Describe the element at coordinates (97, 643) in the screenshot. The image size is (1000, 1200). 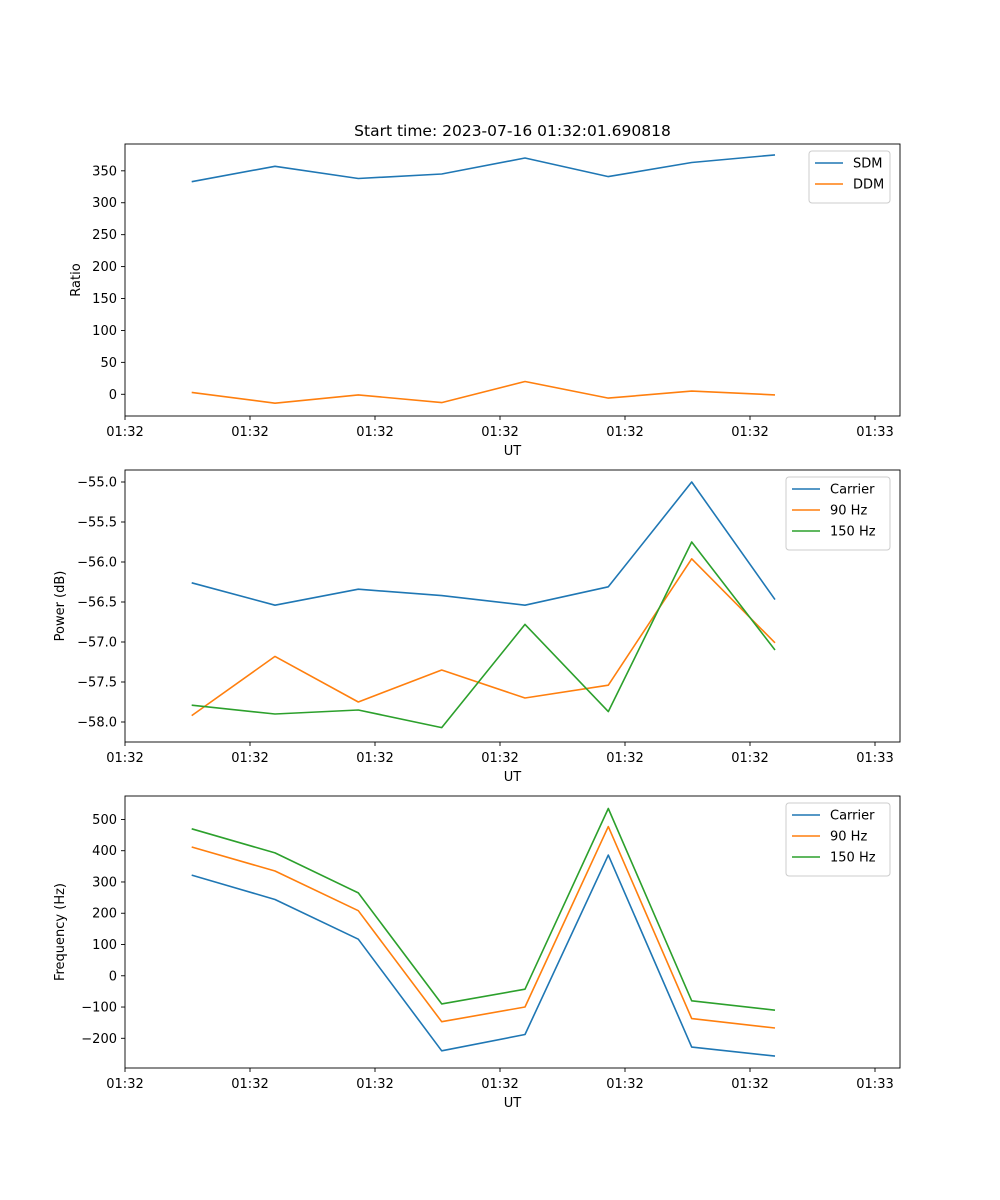
I see `y-tick-label: −57.0` at that location.